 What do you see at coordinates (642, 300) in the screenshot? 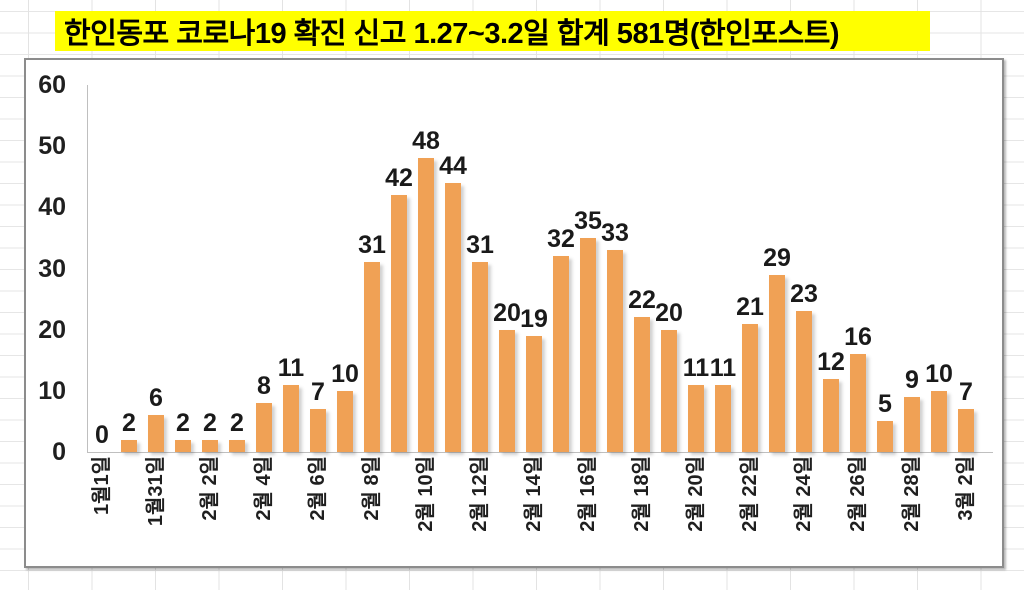
I see `bar-value-label: 22` at bounding box center [642, 300].